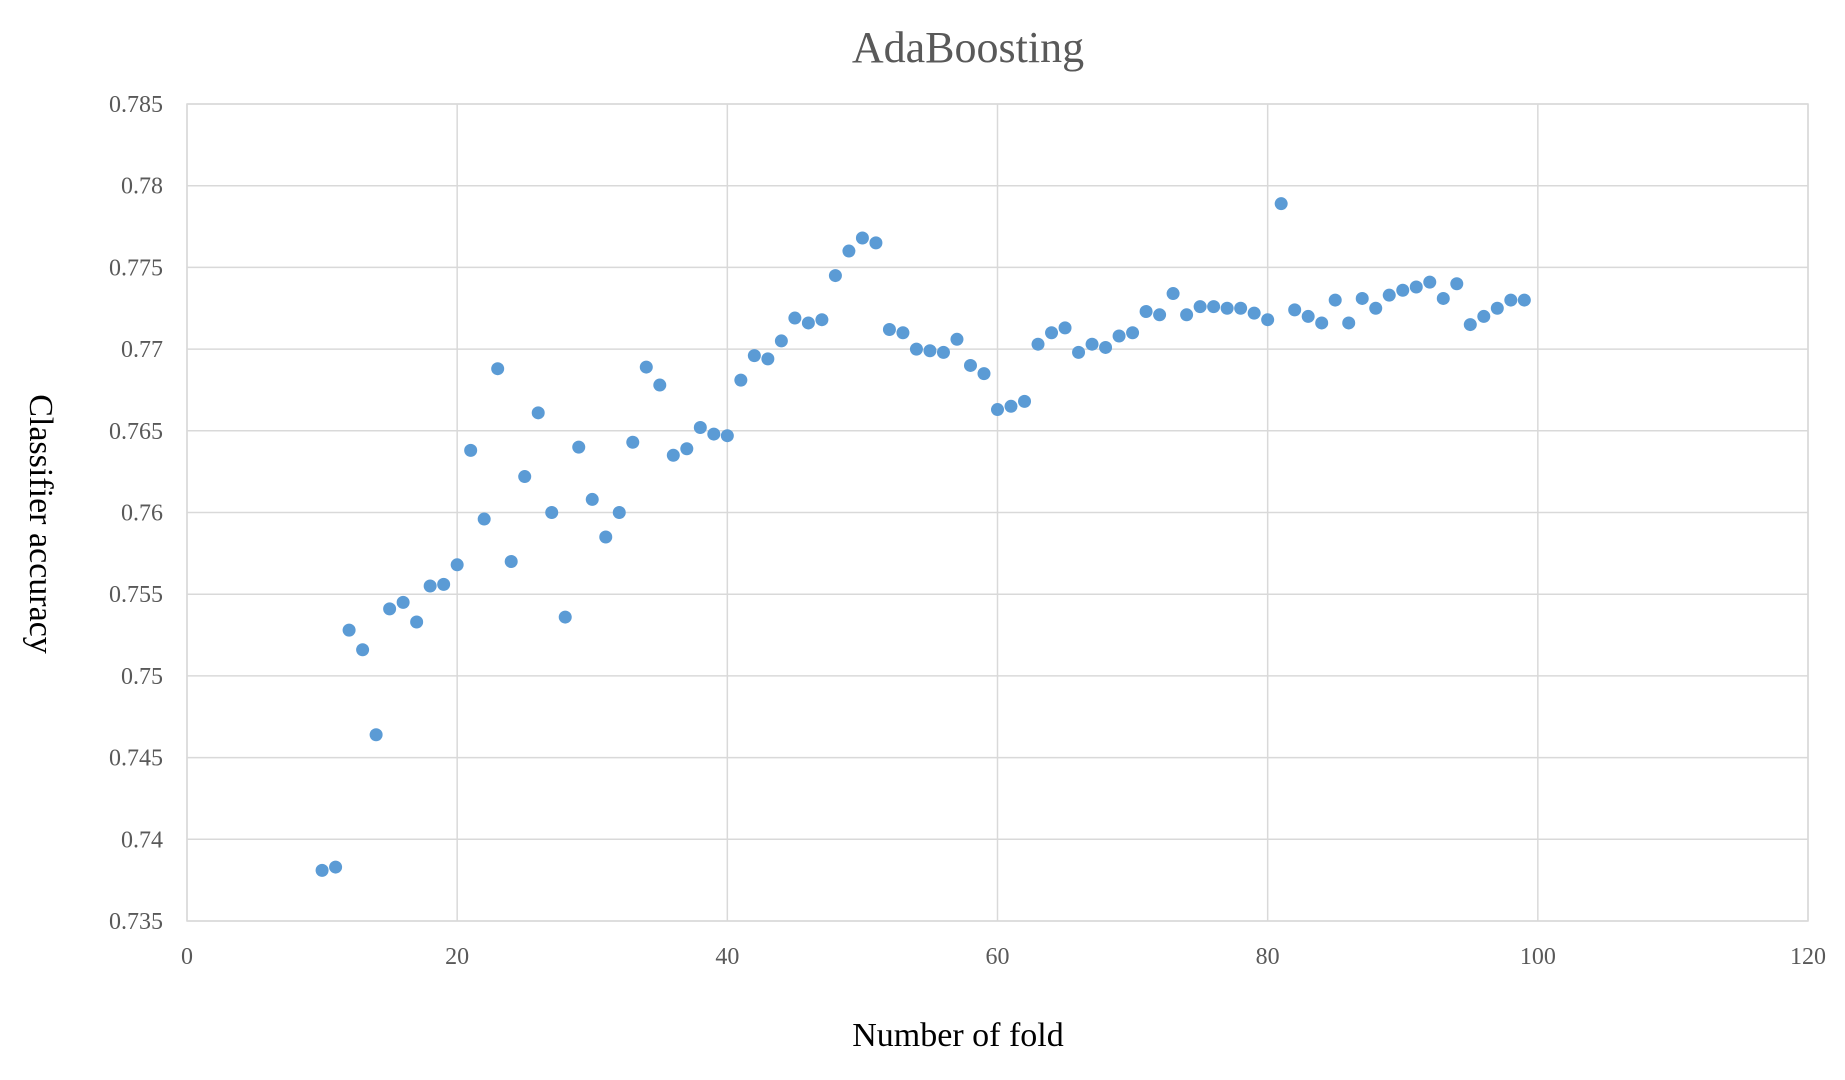 Image resolution: width=1845 pixels, height=1080 pixels. What do you see at coordinates (136, 105) in the screenshot?
I see `y-tick-label: 0.785` at bounding box center [136, 105].